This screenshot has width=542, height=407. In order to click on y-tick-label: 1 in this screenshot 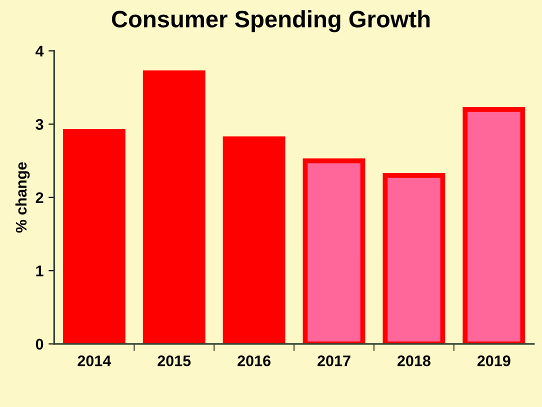, I will do `click(40, 271)`.